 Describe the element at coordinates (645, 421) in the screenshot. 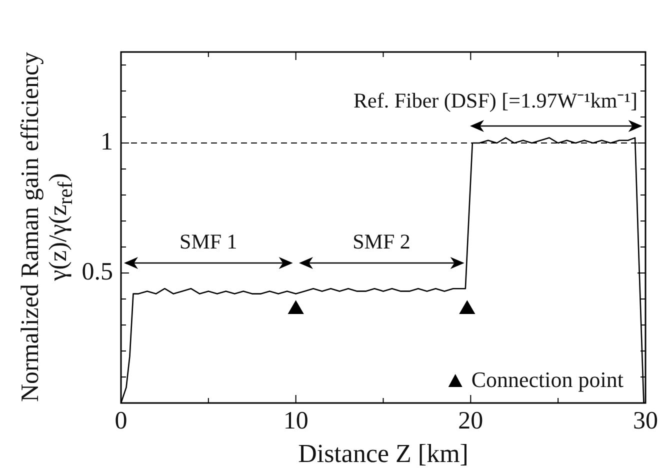

I see `x-tick-label: 30` at that location.